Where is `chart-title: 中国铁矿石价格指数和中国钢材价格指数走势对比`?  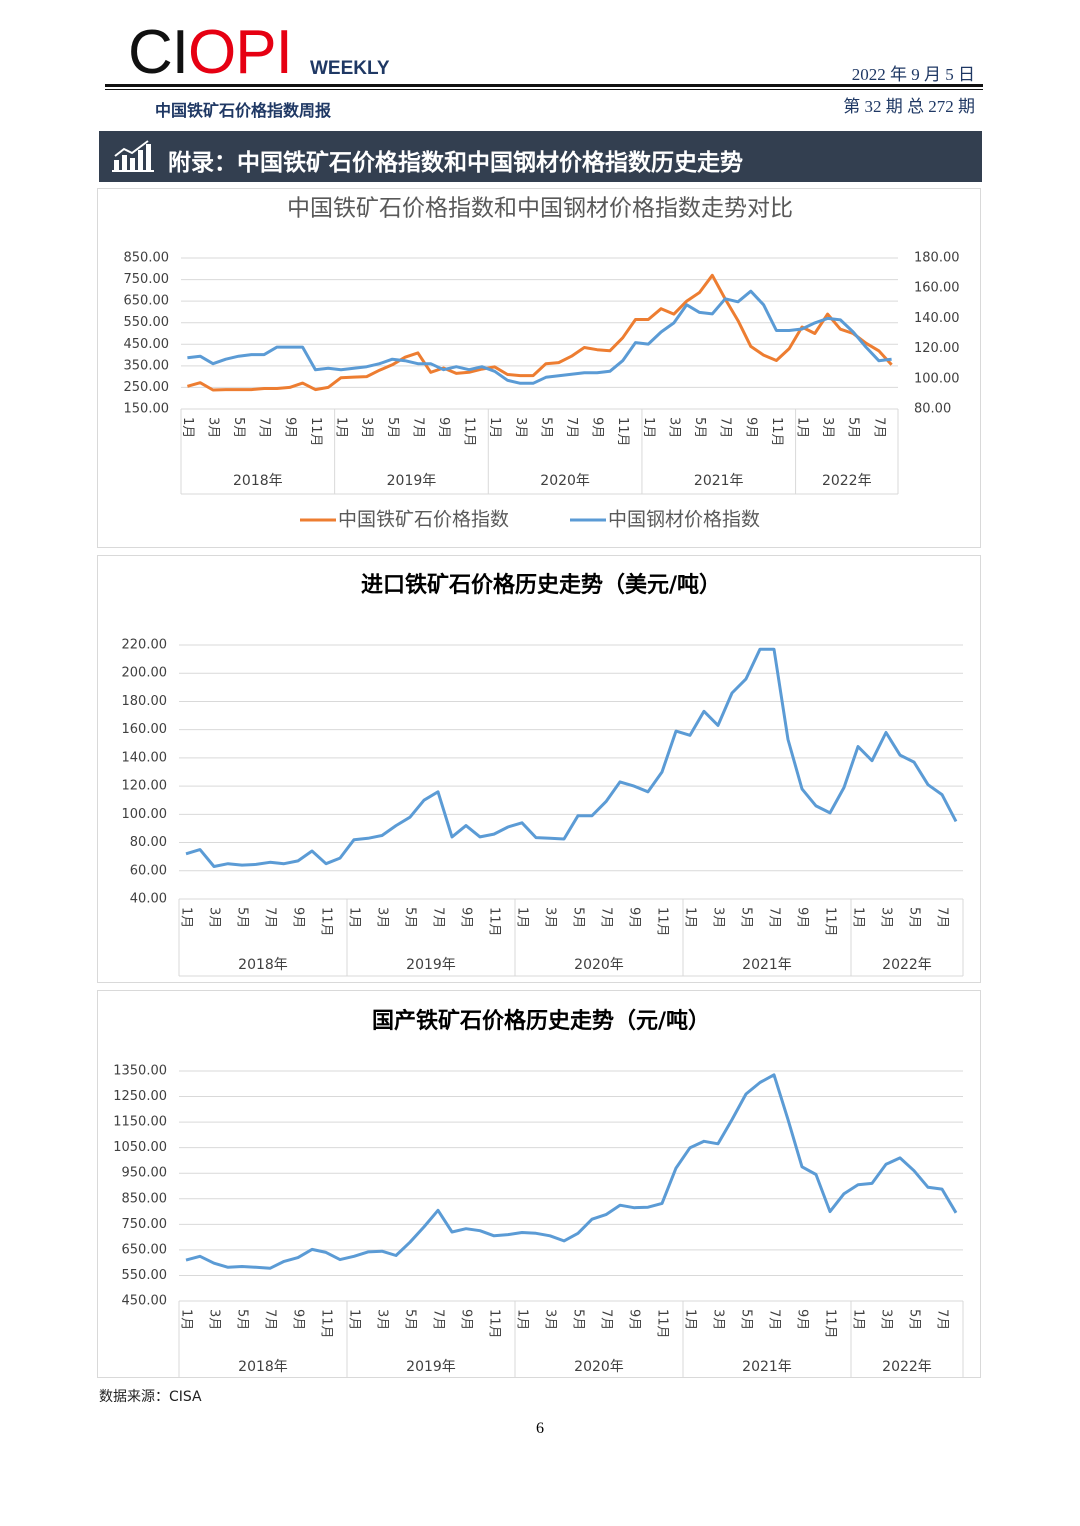
chart-title: 中国铁矿石价格指数和中国钢材价格指数走势对比 is located at coordinates (540, 209).